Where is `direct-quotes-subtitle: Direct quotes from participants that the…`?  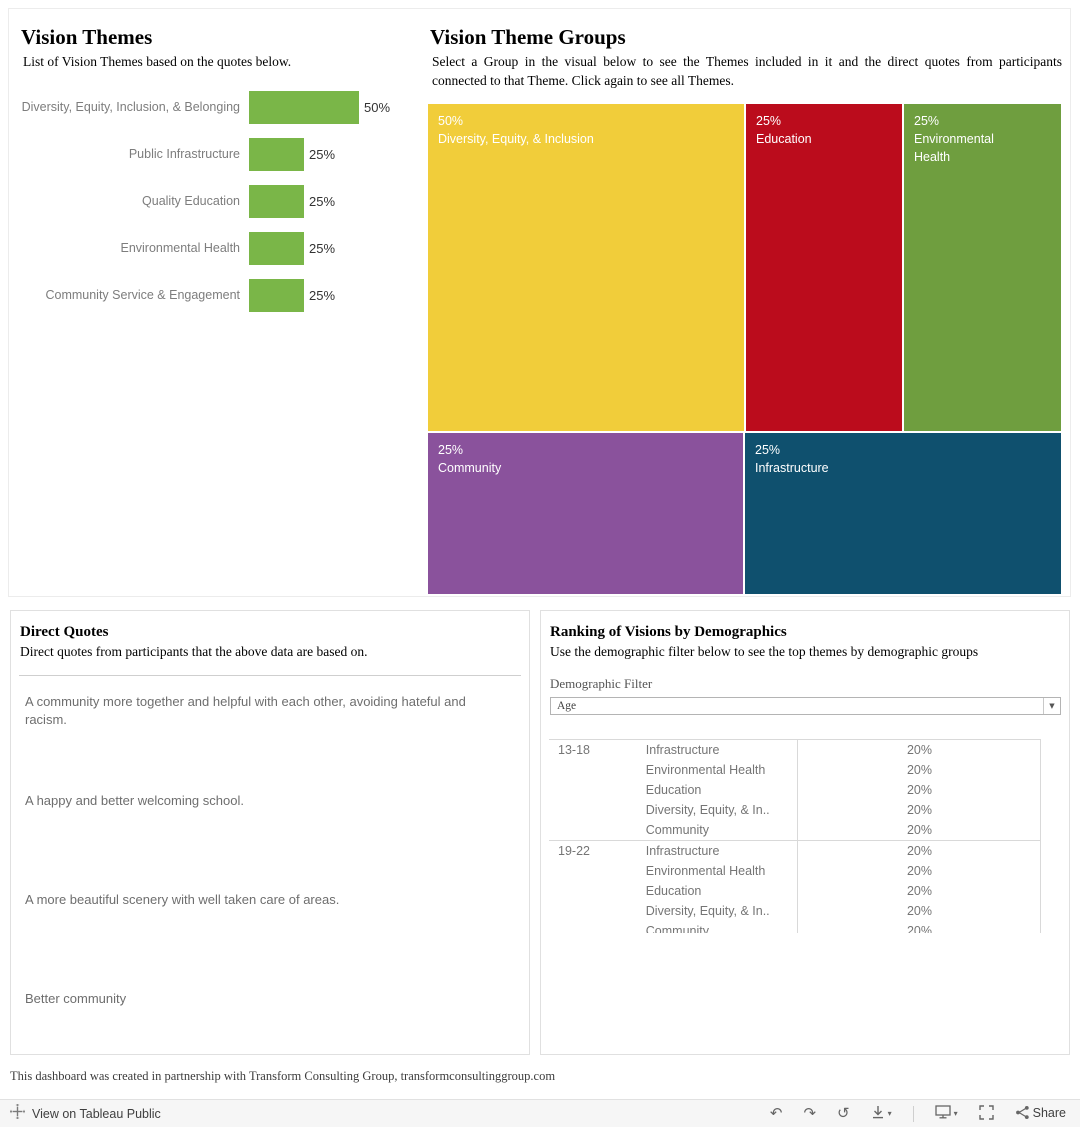
direct-quotes-subtitle: Direct quotes from participants that the… is located at coordinates (194, 651).